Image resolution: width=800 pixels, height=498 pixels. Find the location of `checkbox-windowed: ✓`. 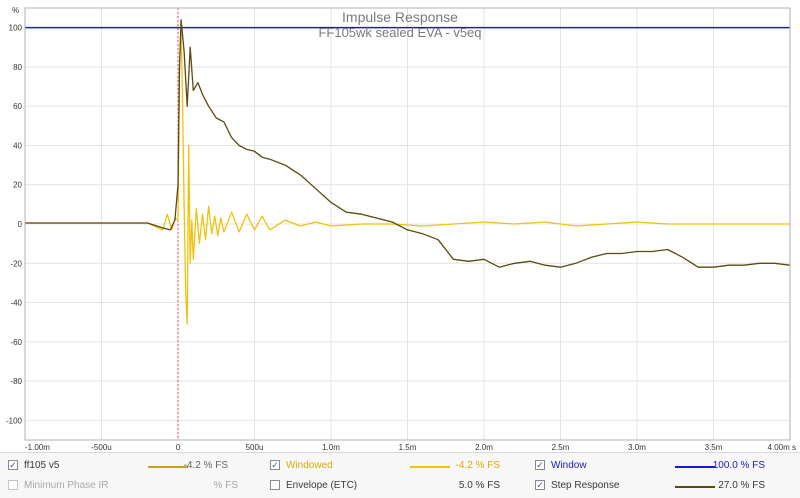

checkbox-windowed: ✓ is located at coordinates (275, 465).